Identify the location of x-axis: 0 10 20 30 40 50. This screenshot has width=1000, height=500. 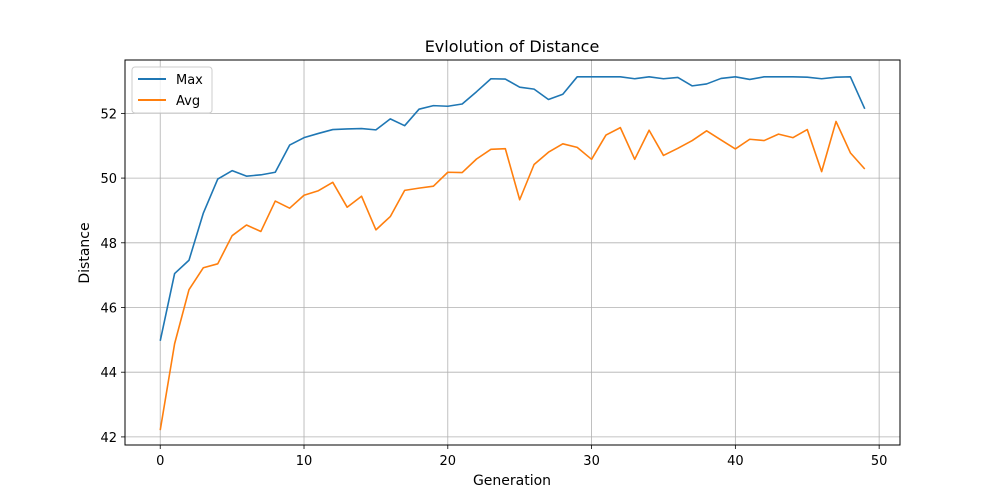
(521, 457).